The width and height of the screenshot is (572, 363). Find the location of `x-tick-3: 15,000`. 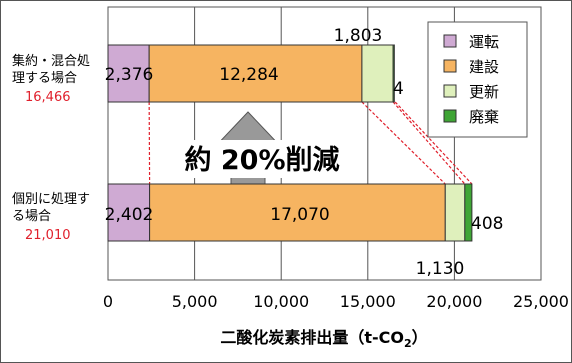

x-tick-3: 15,000 is located at coordinates (368, 301).